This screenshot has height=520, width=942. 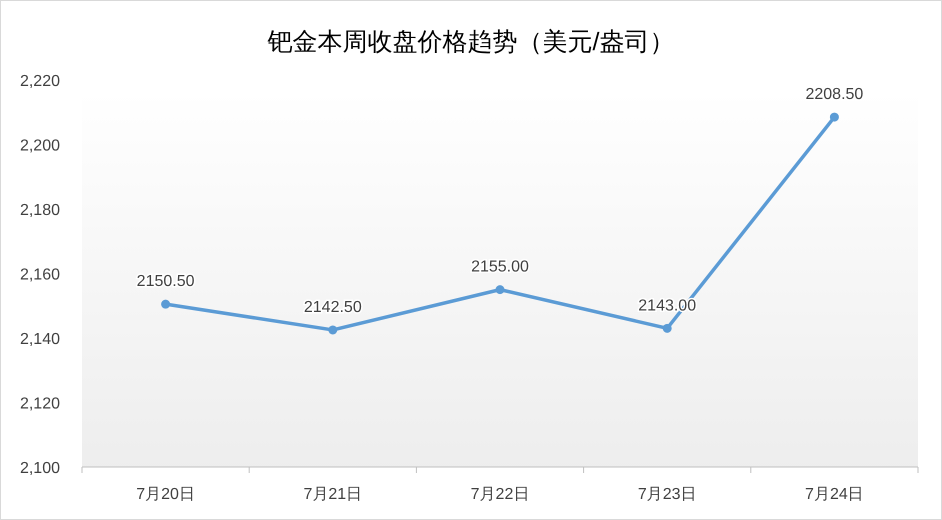 I want to click on x-tick-label: 7月24日, so click(x=834, y=494).